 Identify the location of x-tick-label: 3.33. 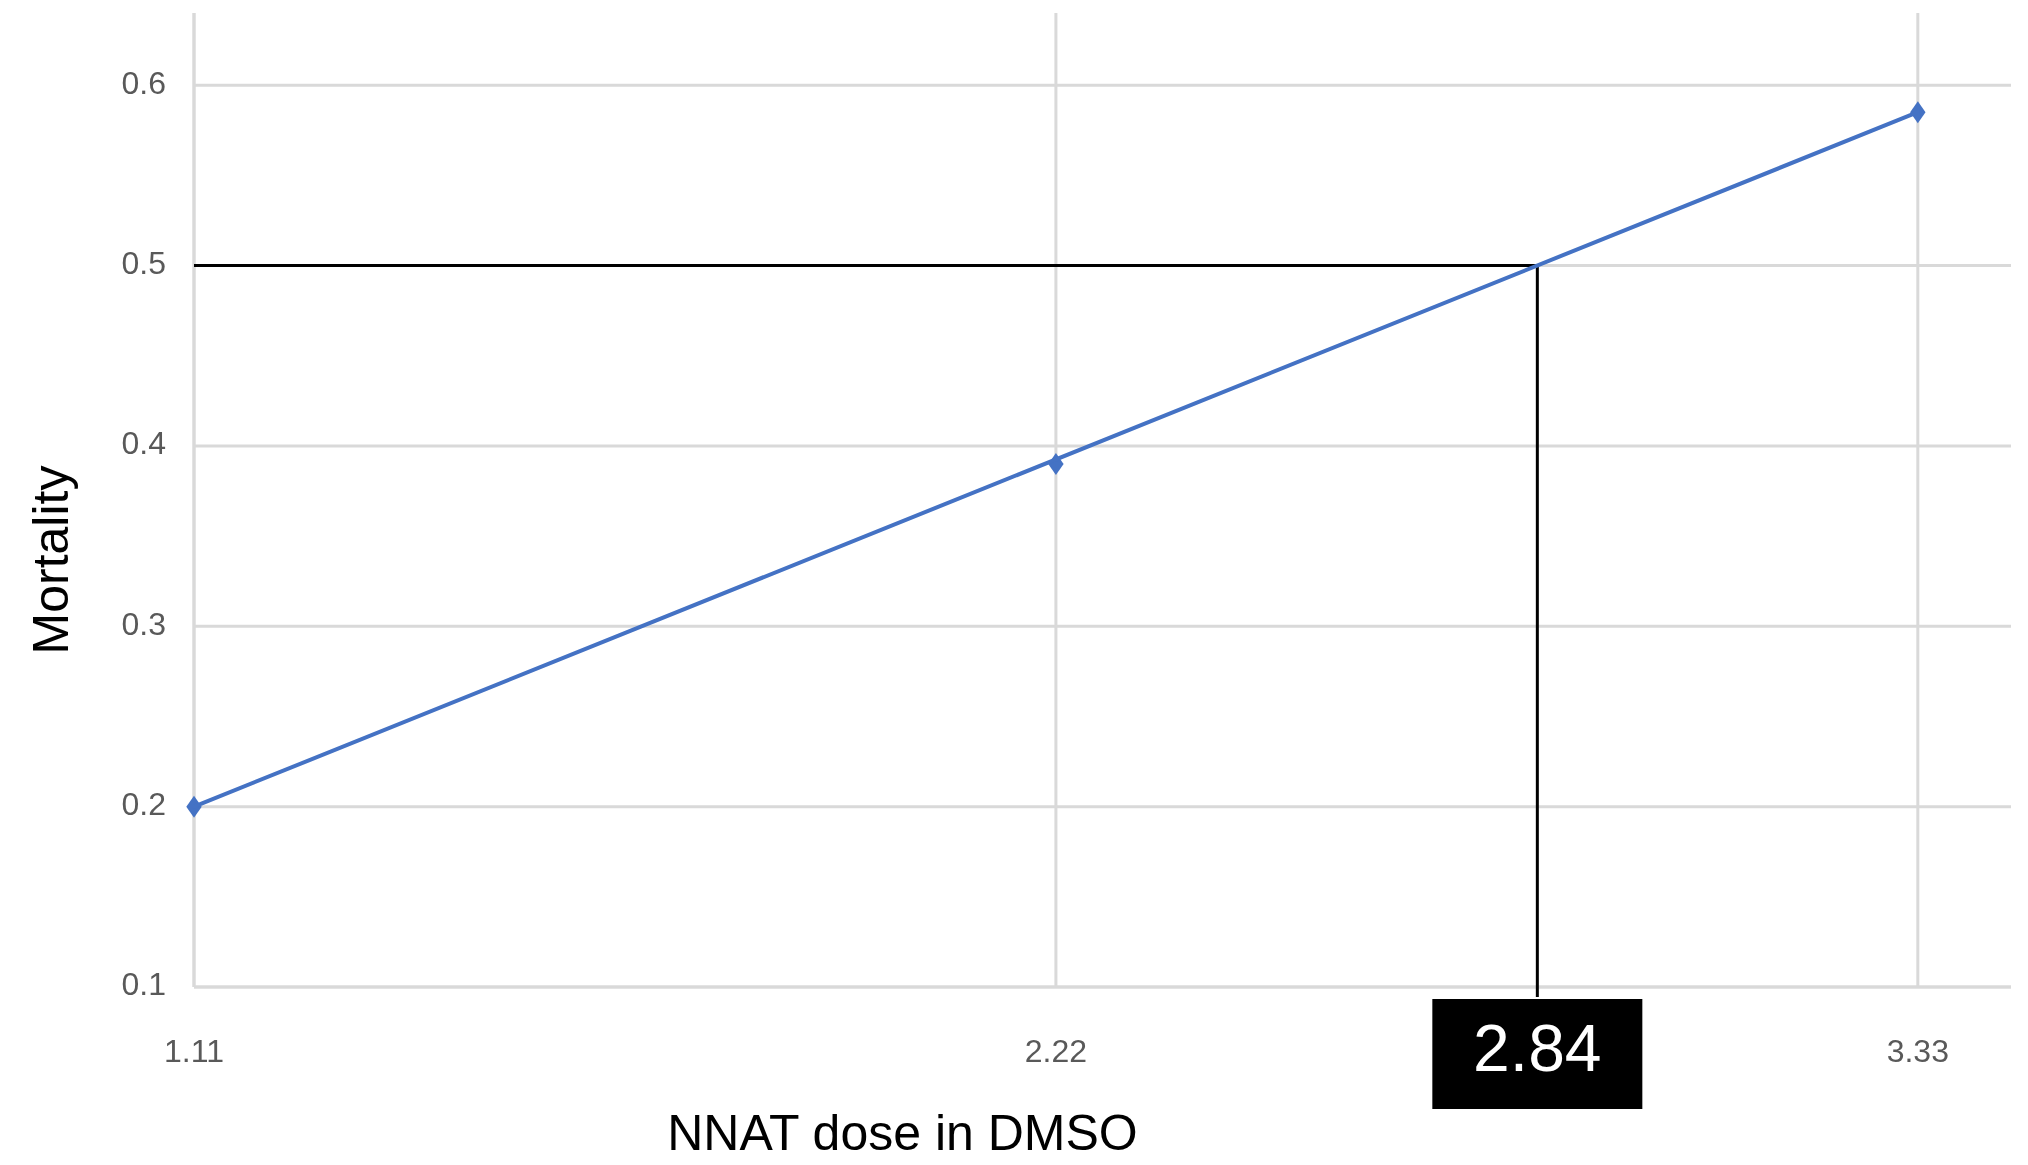
(1917, 1051).